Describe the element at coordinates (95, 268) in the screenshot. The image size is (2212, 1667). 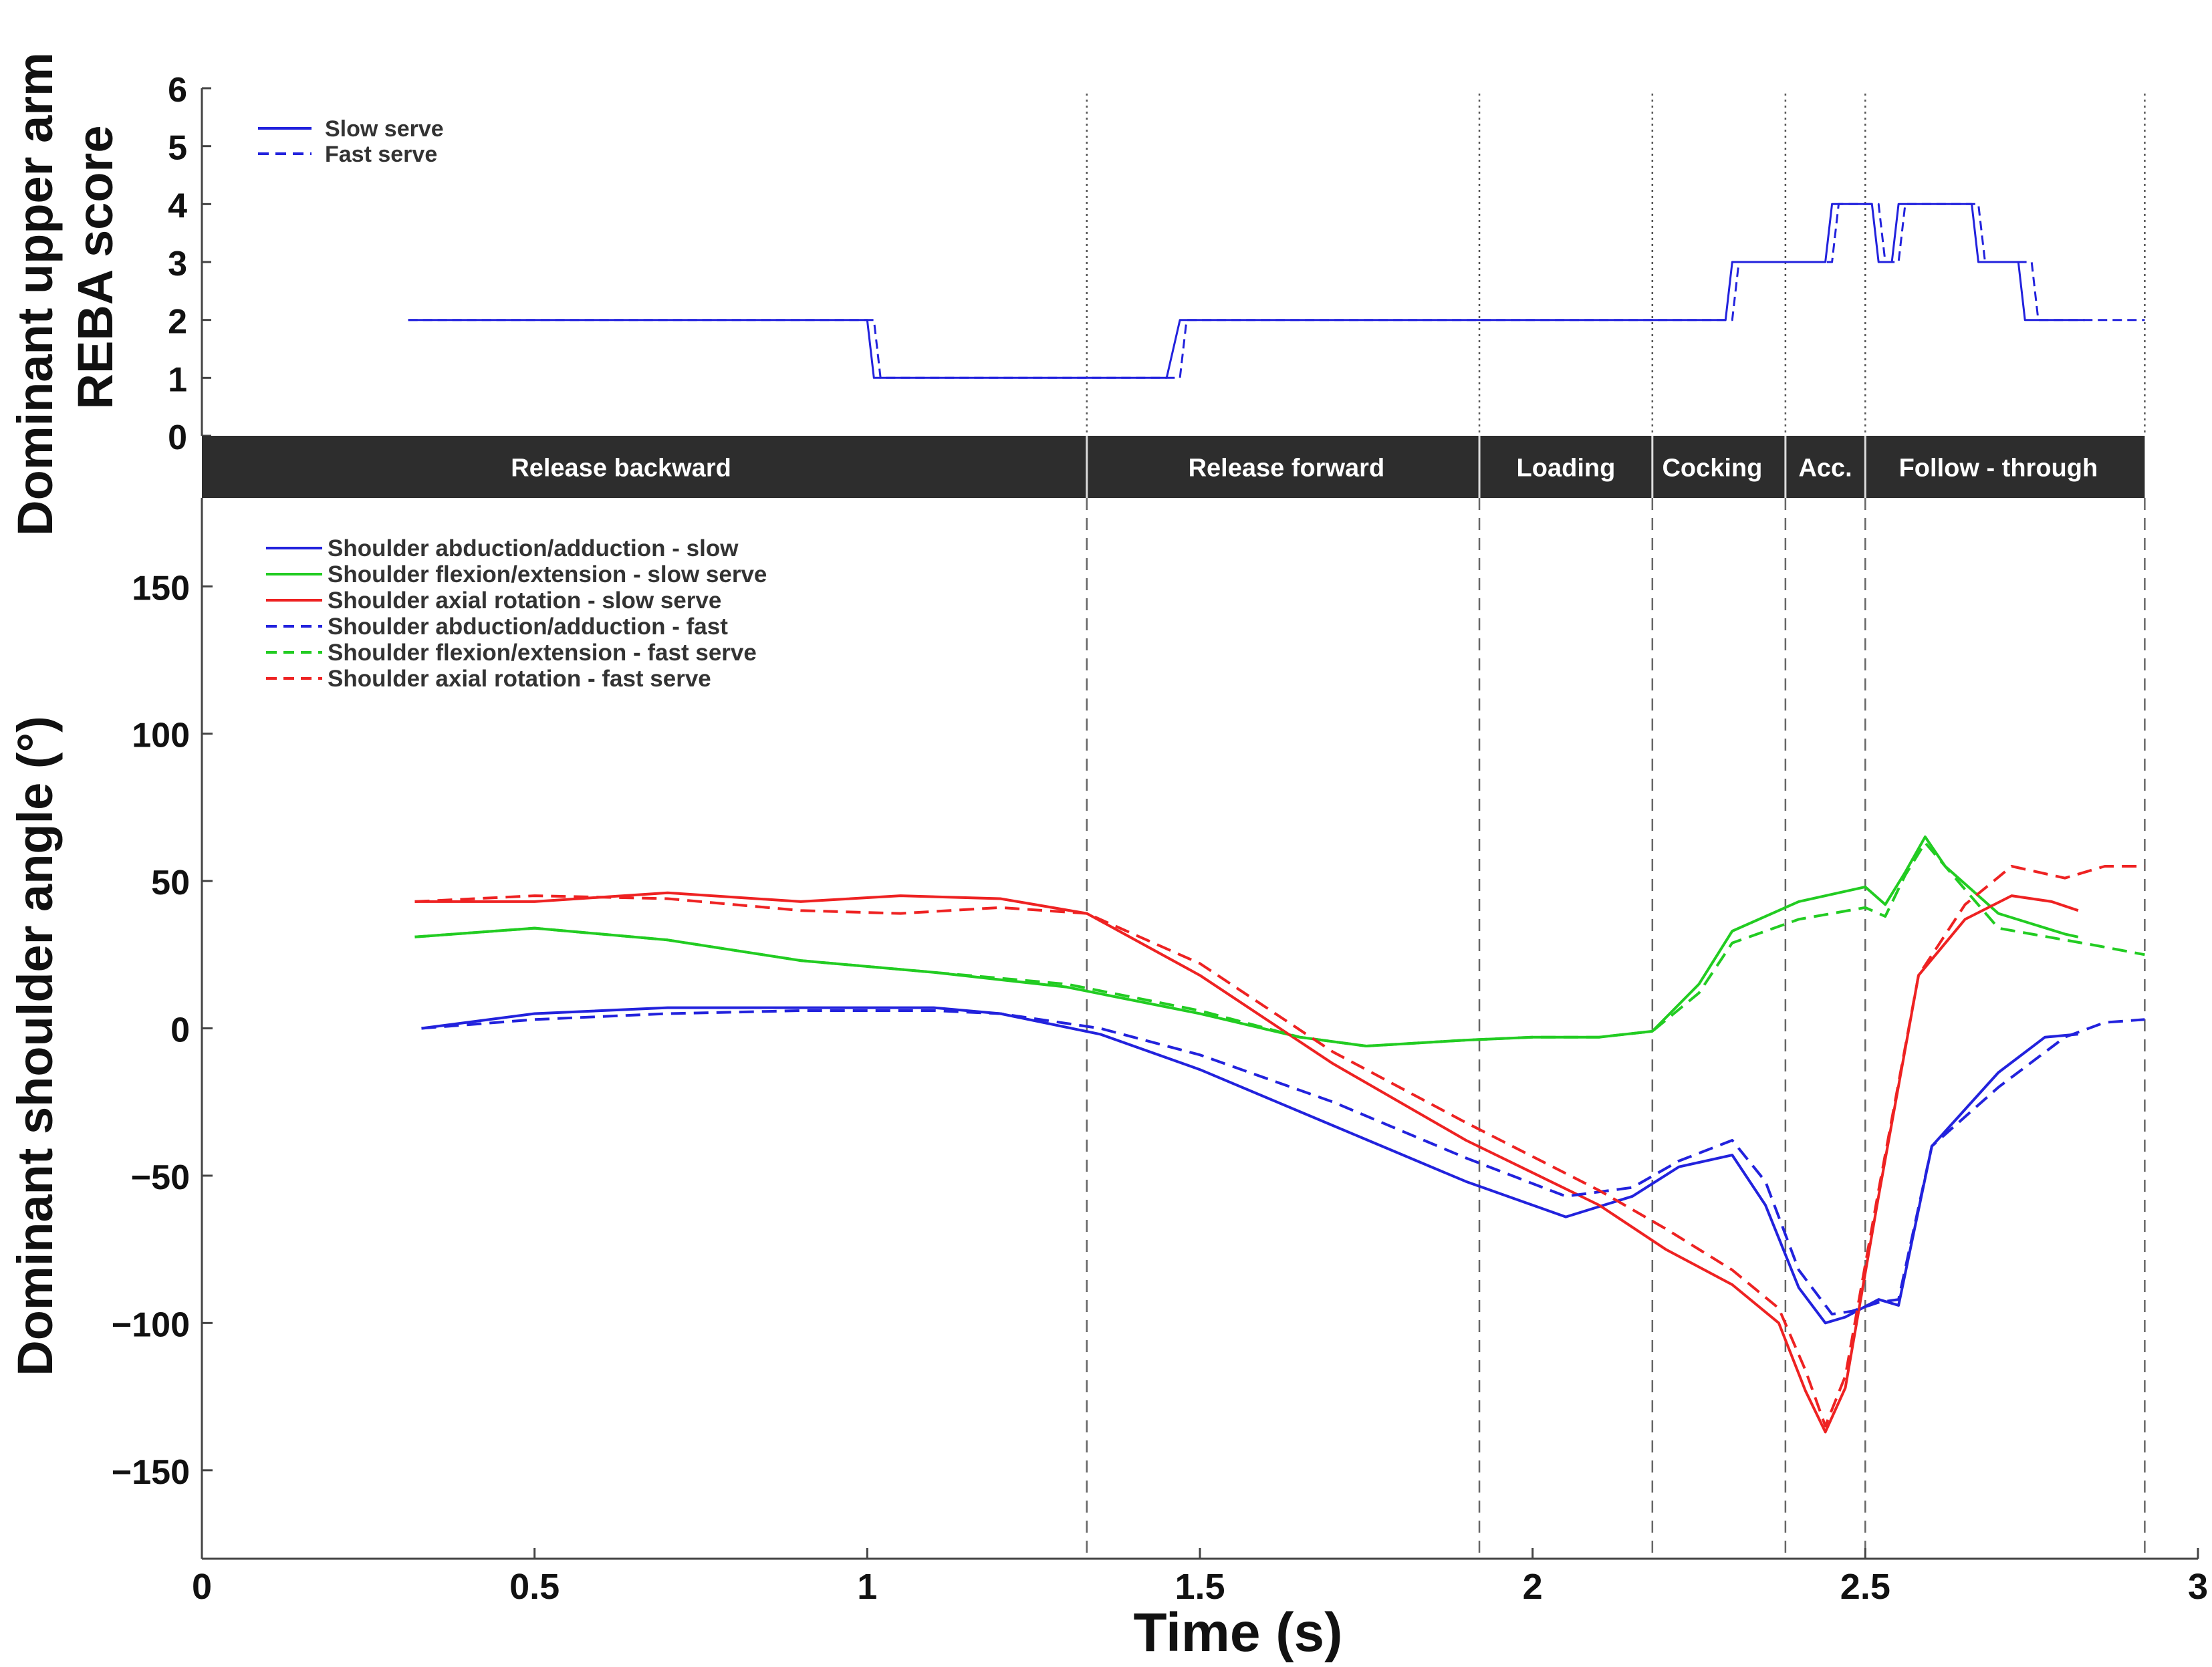
I see `top-y-axis-label-line2: REBA score` at that location.